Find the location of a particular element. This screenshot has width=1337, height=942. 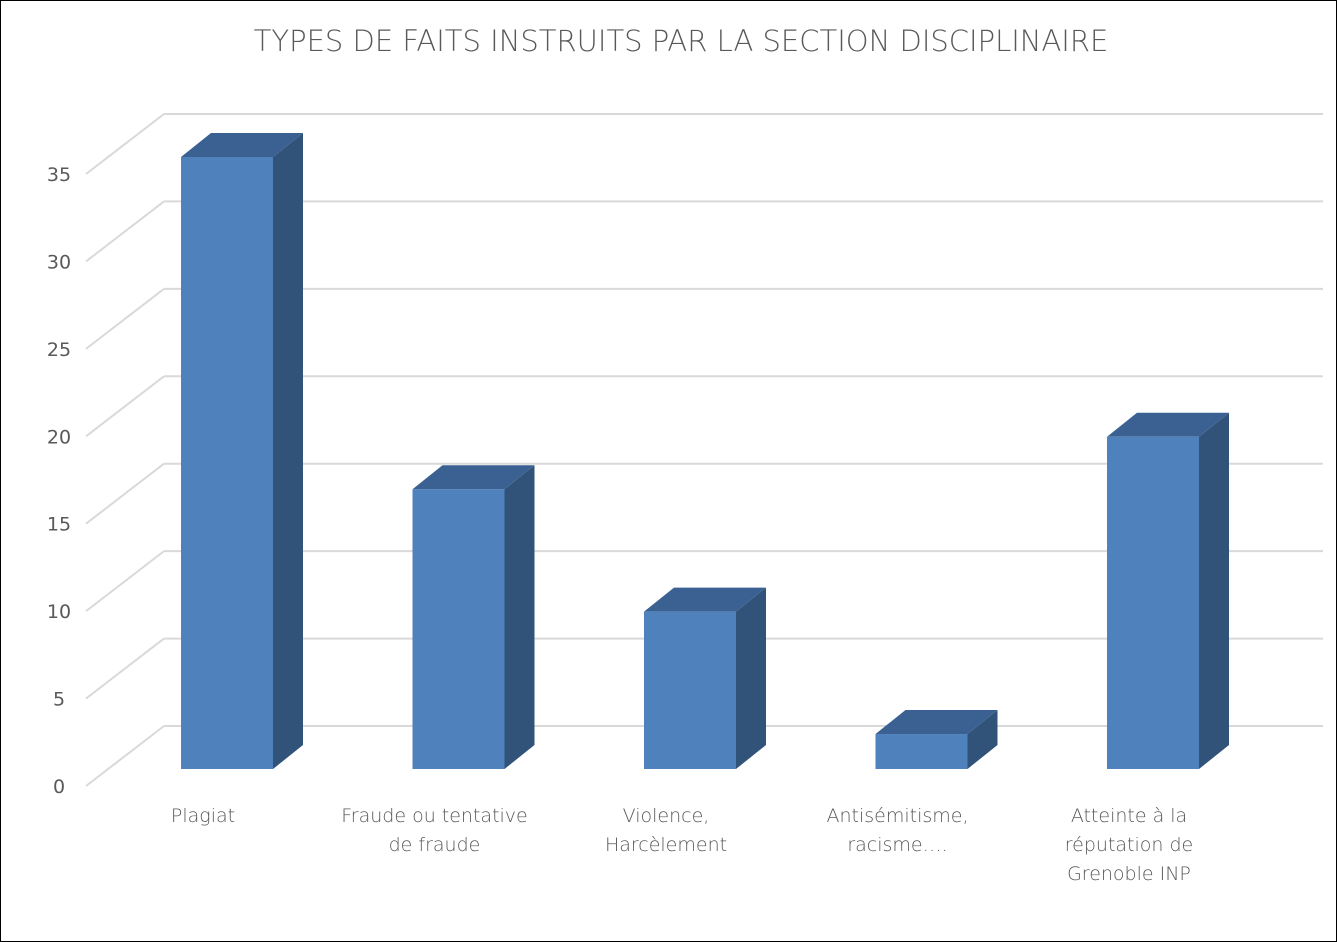

x-tick-label: Fraude ou tentative de fraude is located at coordinates (434, 830).